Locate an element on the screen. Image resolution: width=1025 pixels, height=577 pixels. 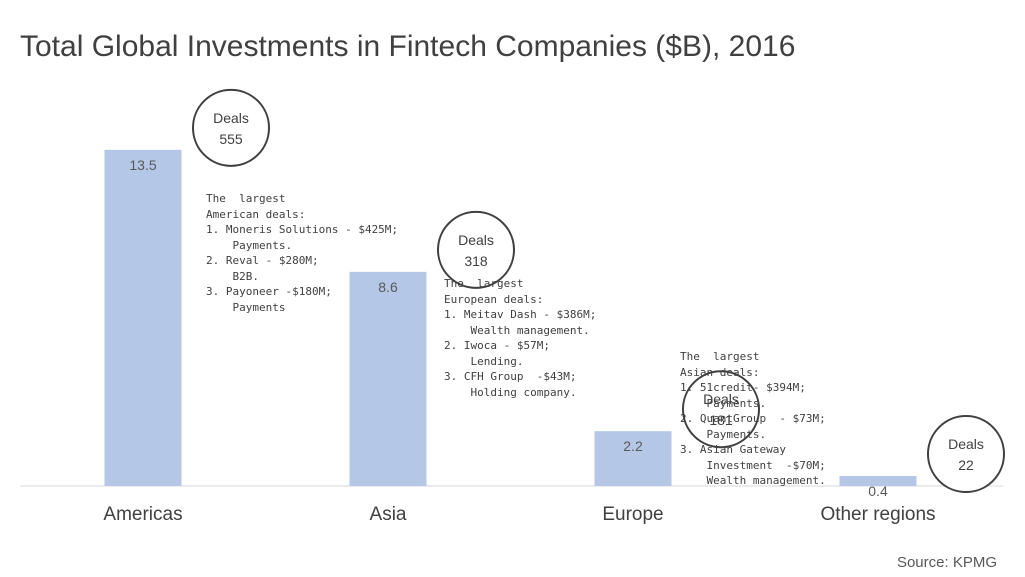
bar-asia is located at coordinates (388, 378).